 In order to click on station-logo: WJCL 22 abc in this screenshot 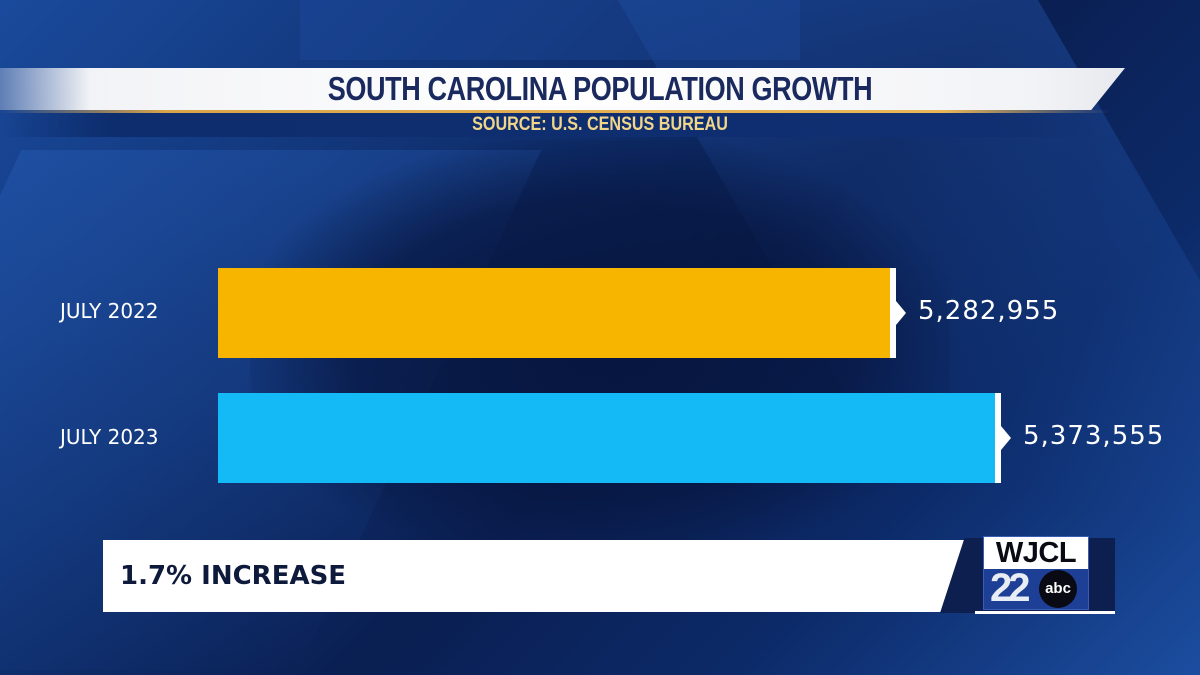, I will do `click(1036, 573)`.